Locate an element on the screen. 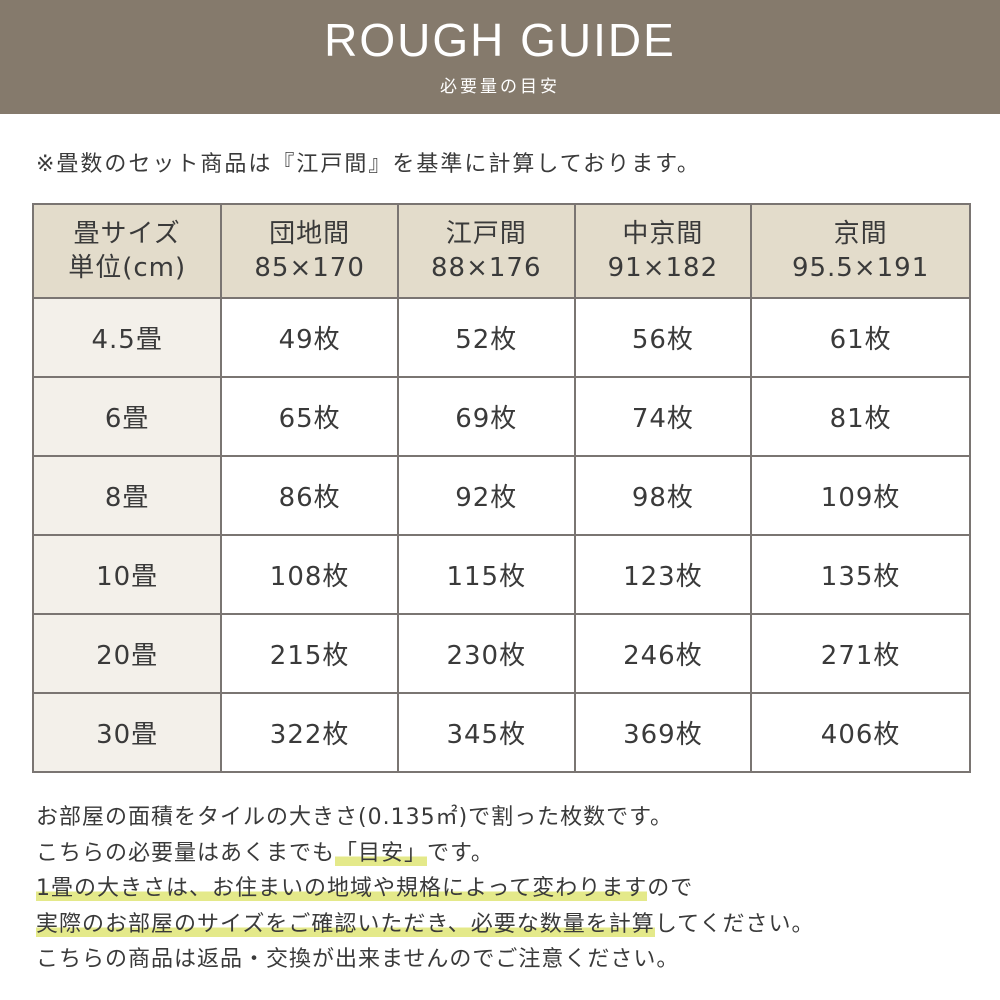 The image size is (1000, 1000). table-cell: 65枚 is located at coordinates (309, 416).